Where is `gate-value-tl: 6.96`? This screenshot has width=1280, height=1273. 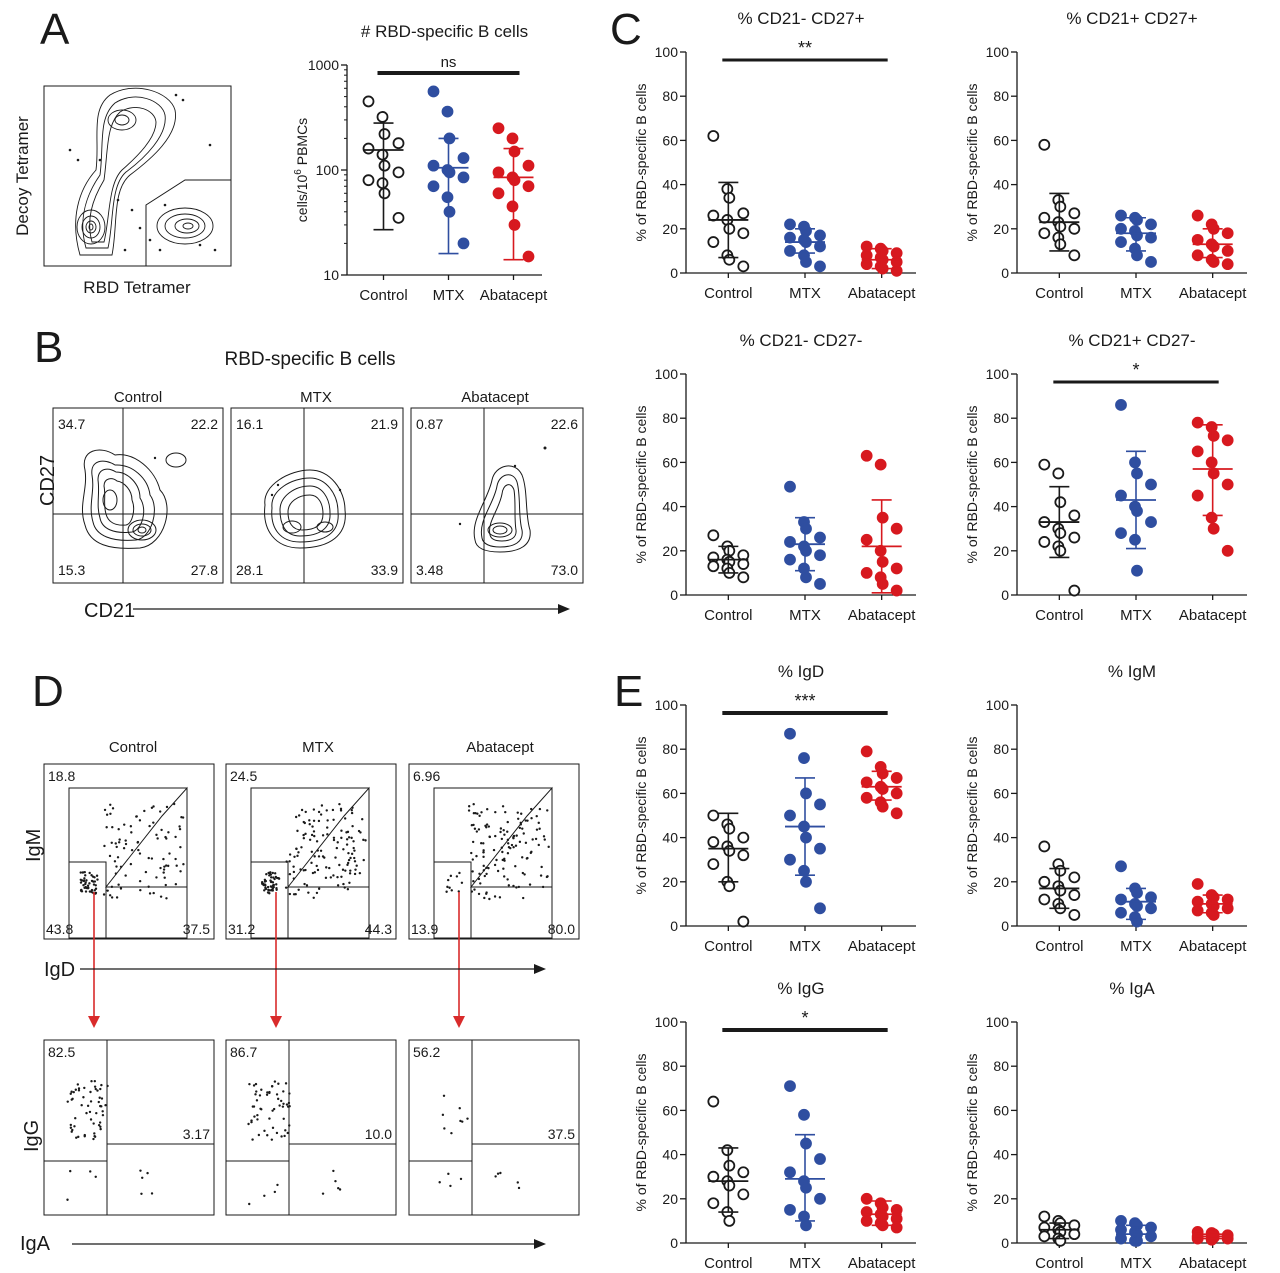
gate-value-tl: 6.96 is located at coordinates (426, 776).